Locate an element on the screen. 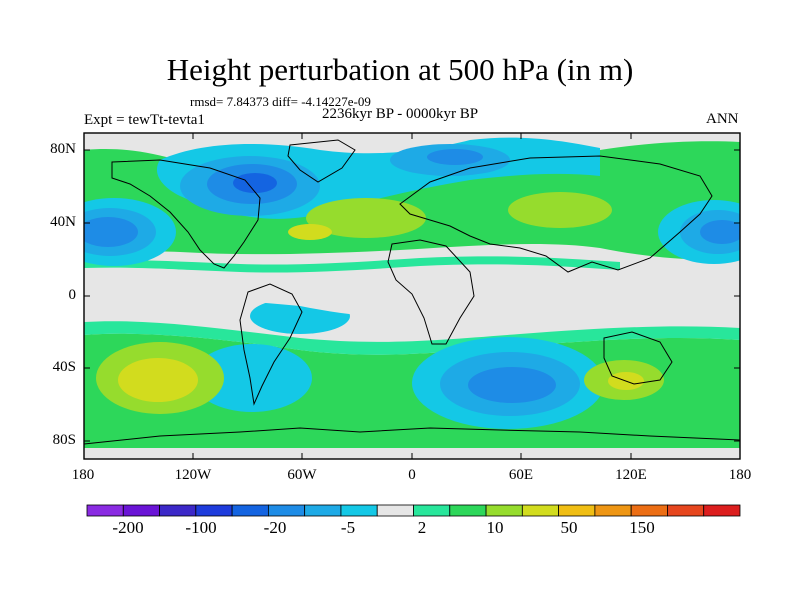 This screenshot has width=800, height=600. colorbar-label: -5 is located at coordinates (348, 527).